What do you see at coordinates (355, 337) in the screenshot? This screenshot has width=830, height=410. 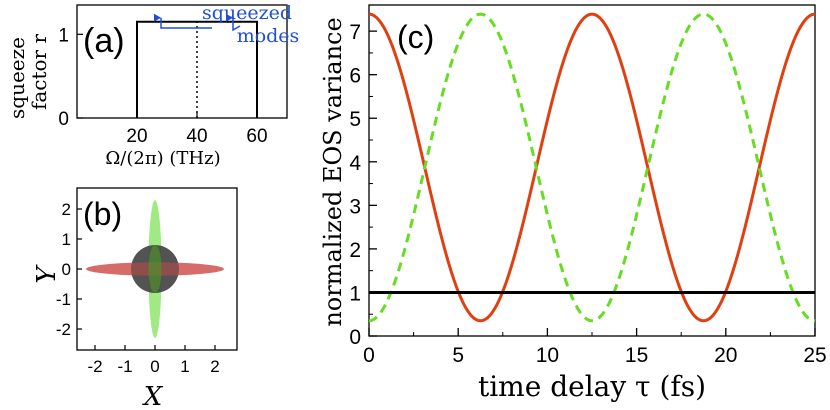 I see `panel-c-ytick-label: 0` at bounding box center [355, 337].